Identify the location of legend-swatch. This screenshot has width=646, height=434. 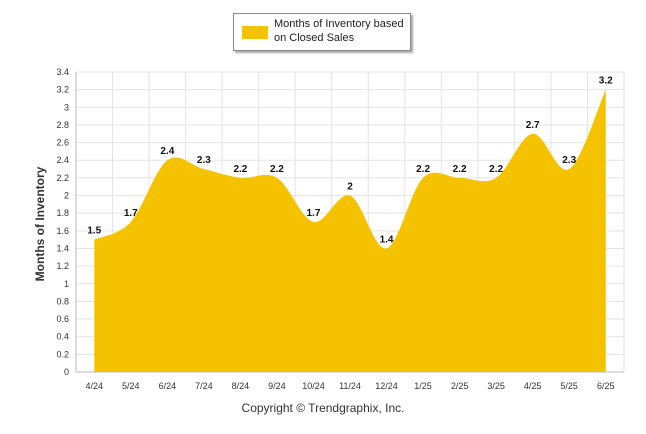
(255, 32).